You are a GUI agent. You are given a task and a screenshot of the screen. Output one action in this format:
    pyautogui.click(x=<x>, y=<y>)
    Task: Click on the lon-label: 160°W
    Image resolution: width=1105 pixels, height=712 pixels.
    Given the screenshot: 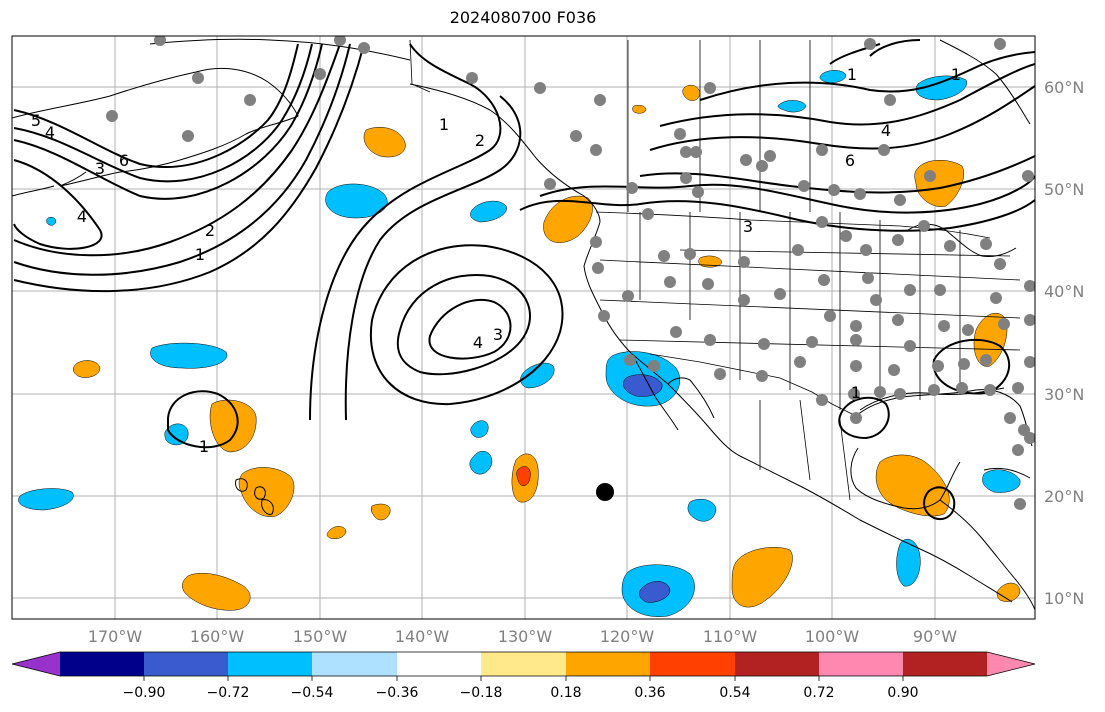 What is the action you would take?
    pyautogui.click(x=217, y=636)
    